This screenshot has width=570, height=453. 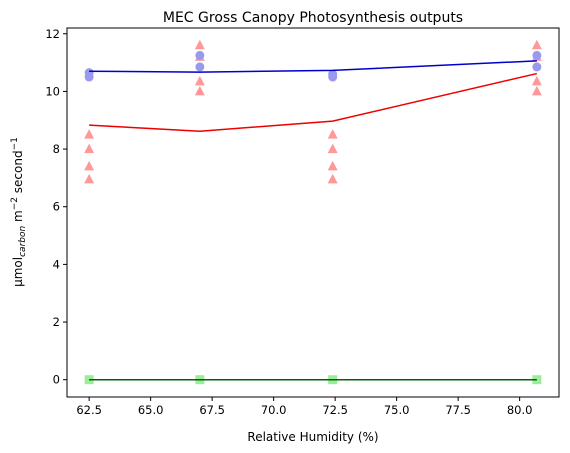 I want to click on x-tick-label: 75.0, so click(x=397, y=410).